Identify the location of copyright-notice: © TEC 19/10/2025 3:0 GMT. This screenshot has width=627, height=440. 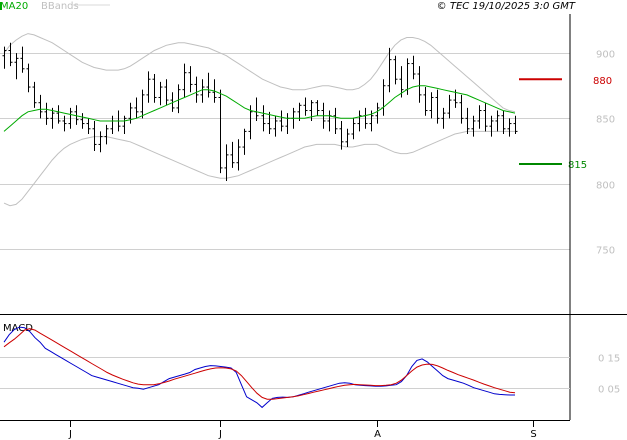
(506, 6).